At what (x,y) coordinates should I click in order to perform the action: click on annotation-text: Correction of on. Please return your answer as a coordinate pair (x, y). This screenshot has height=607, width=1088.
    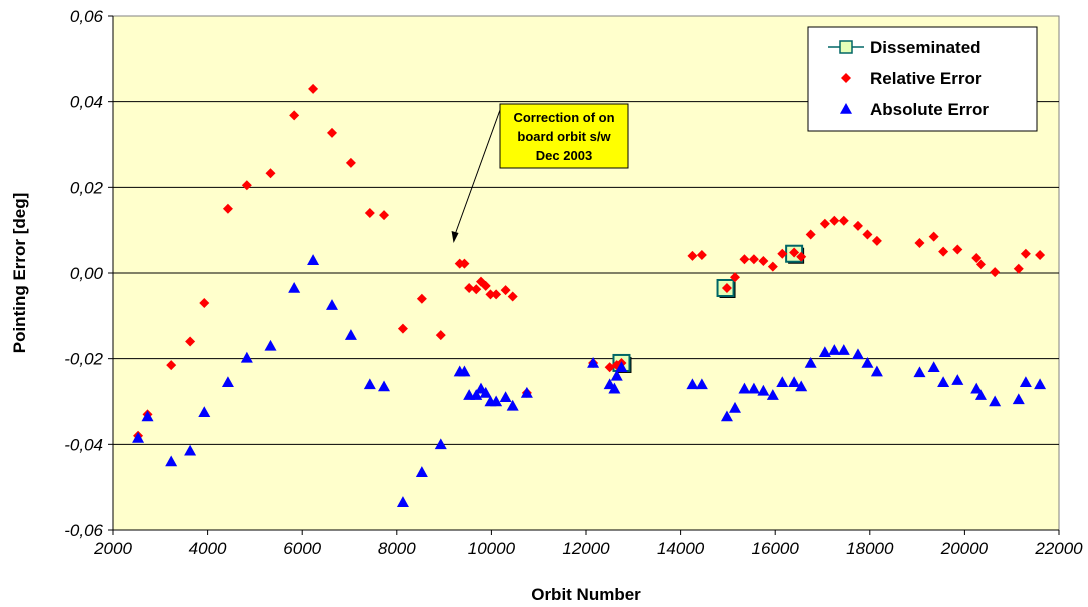
    Looking at the image, I should click on (563, 117).